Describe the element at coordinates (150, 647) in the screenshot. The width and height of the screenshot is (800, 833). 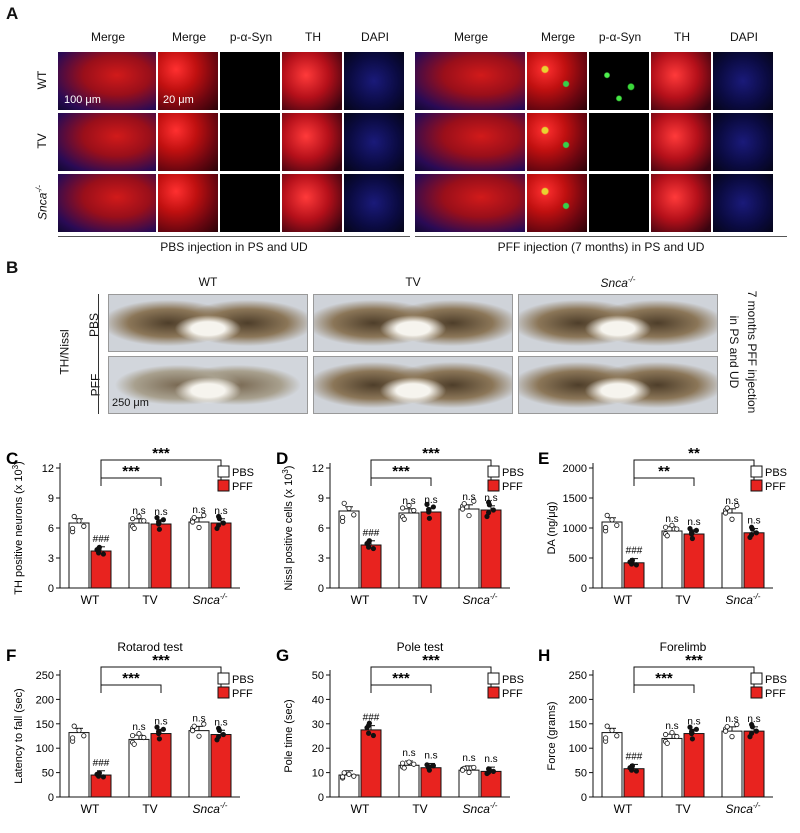
I see `chart-title: Rotarod test` at that location.